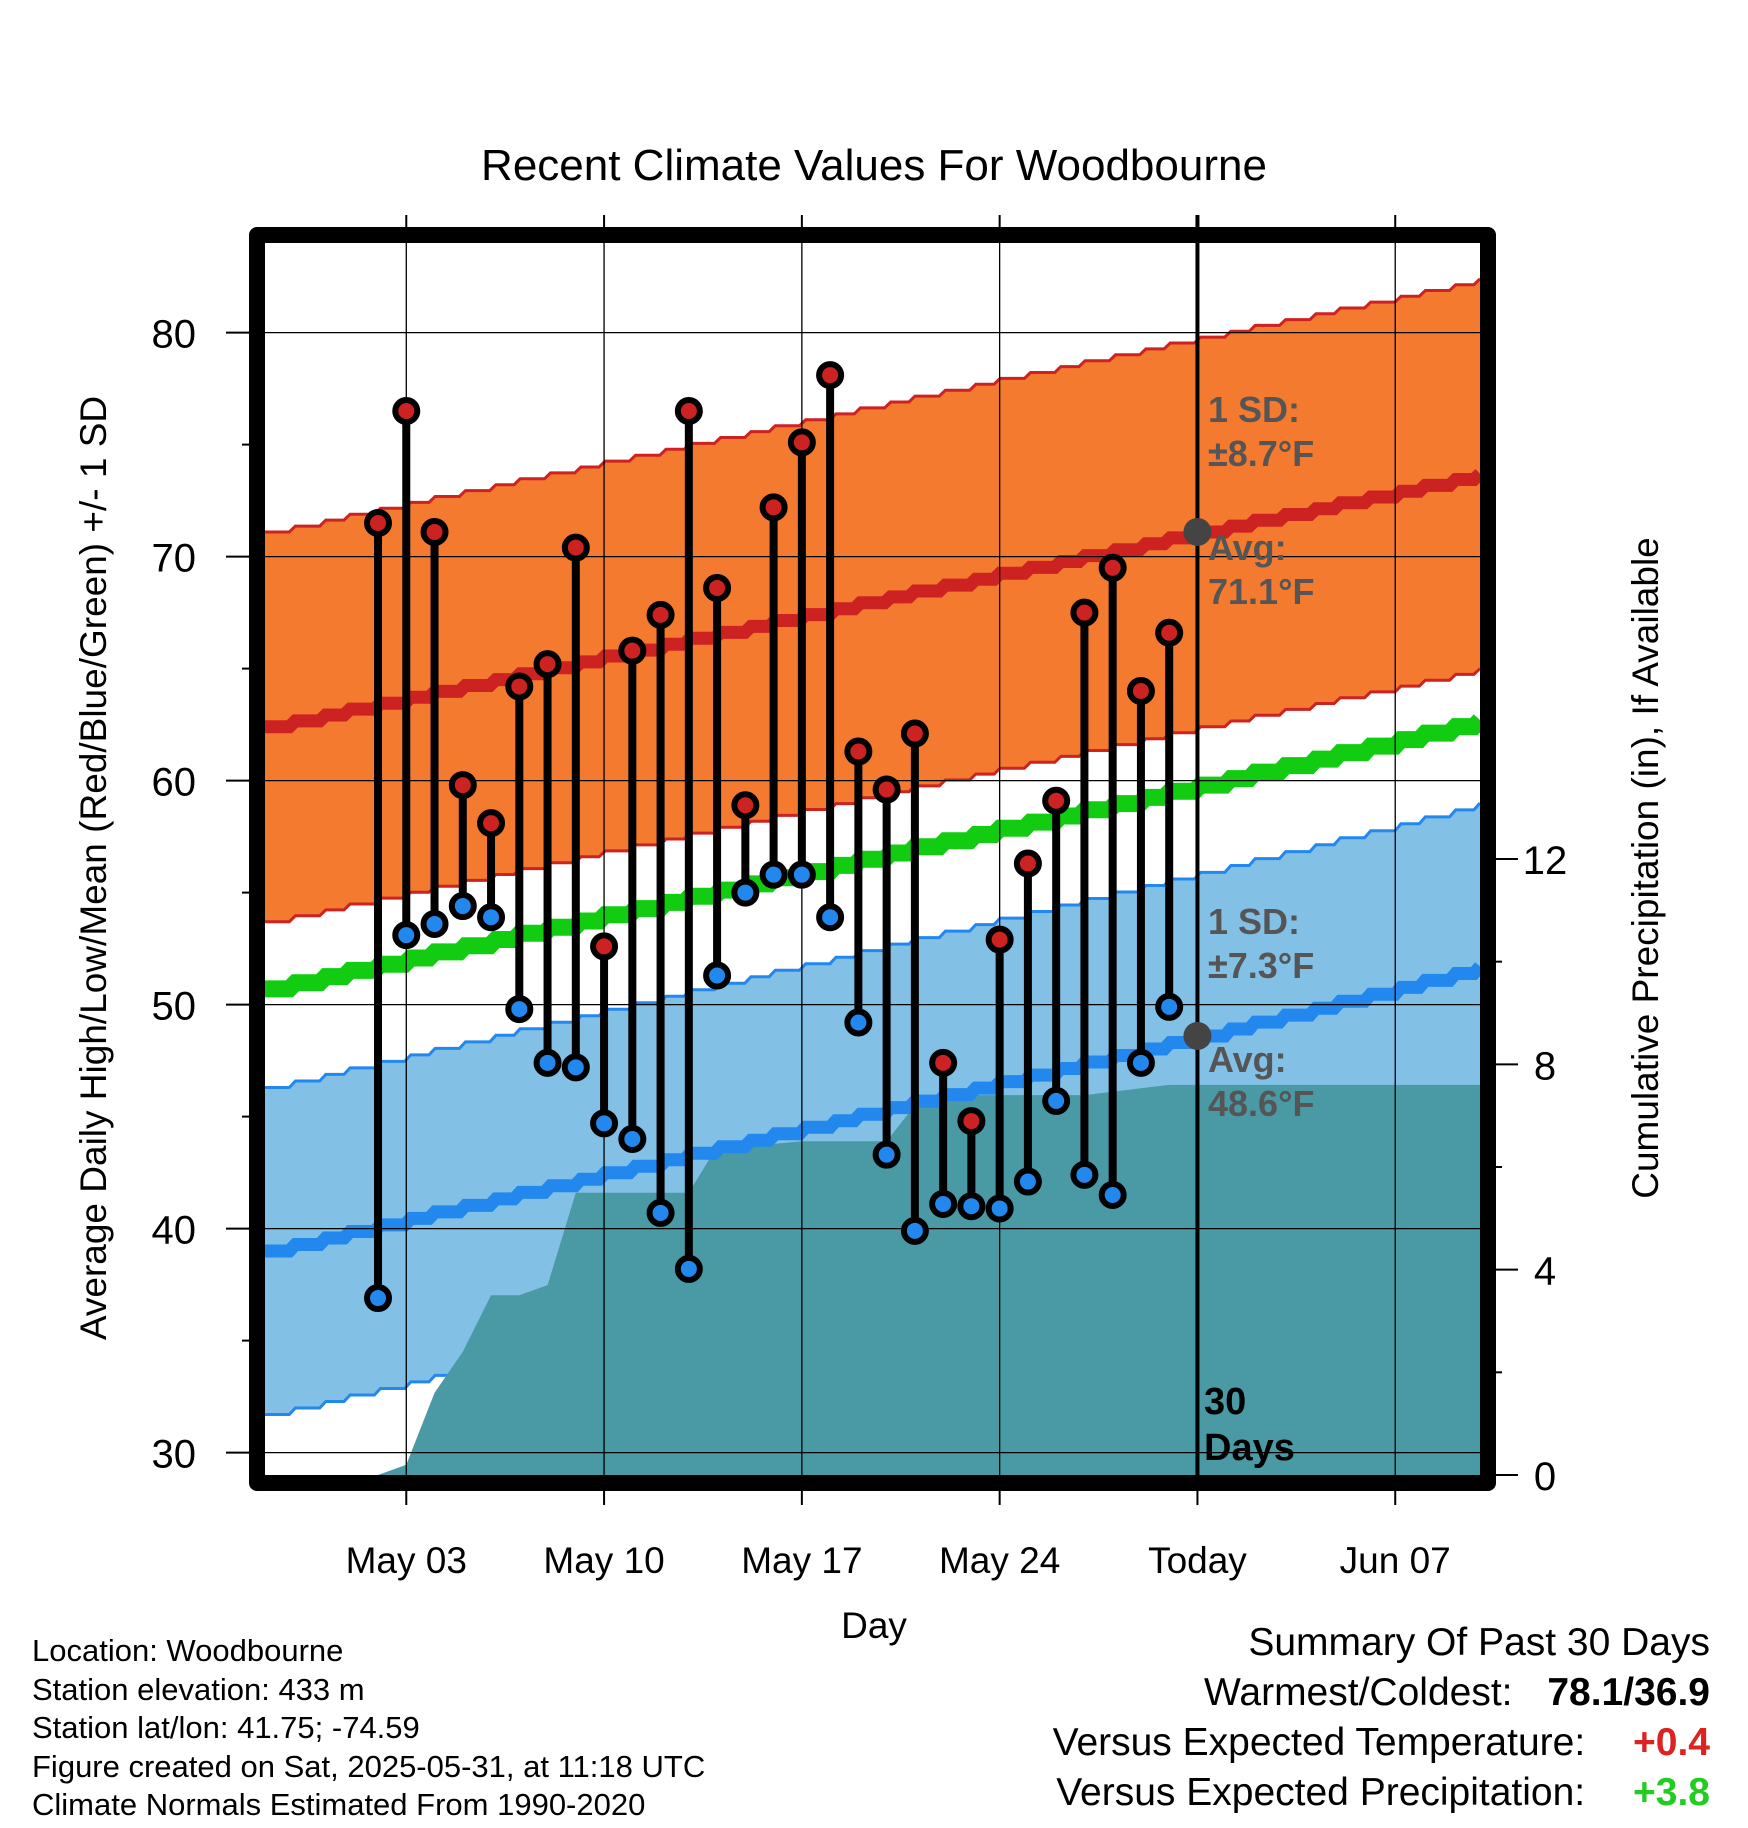 The width and height of the screenshot is (1748, 1828). I want to click on high-avg-heading: Avg:, so click(1247, 547).